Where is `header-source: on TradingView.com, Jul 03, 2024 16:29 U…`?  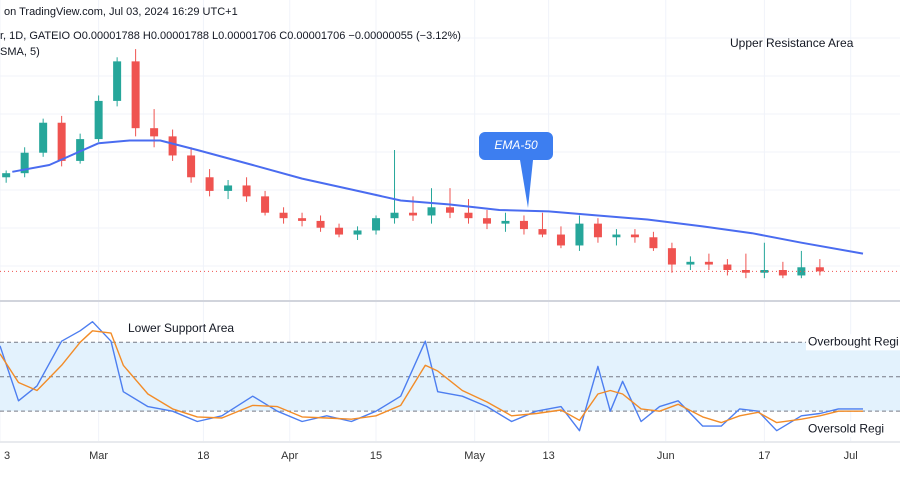 header-source: on TradingView.com, Jul 03, 2024 16:29 U… is located at coordinates (121, 12).